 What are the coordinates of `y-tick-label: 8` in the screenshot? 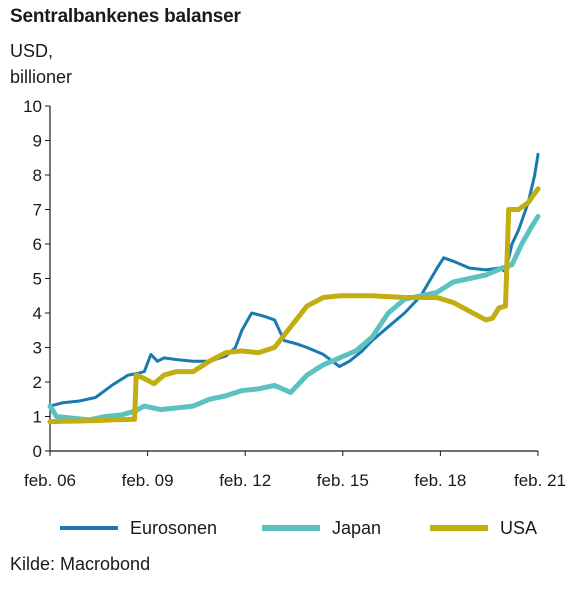 It's located at (37, 175).